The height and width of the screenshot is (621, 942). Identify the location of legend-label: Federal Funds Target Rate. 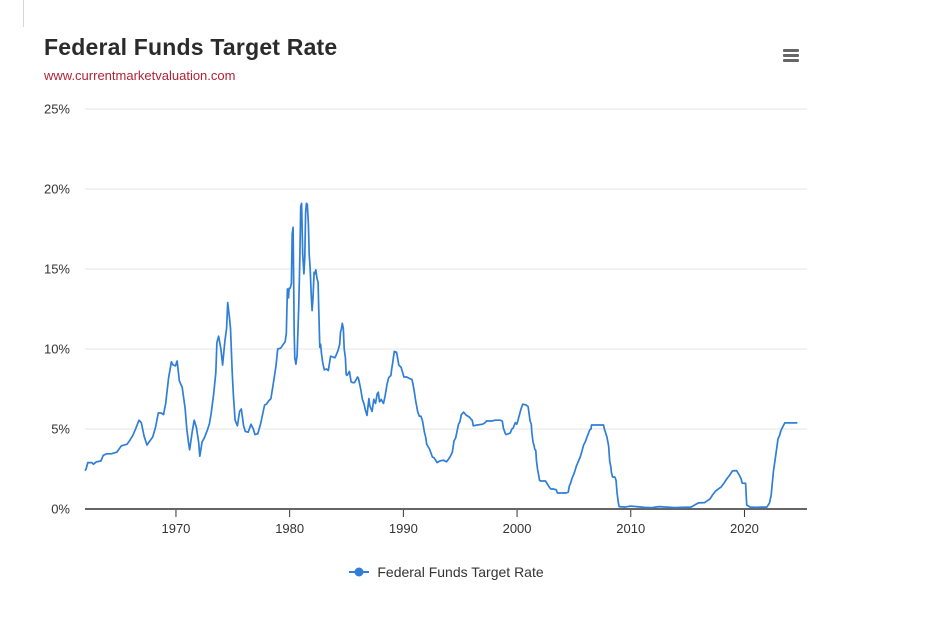
(460, 572).